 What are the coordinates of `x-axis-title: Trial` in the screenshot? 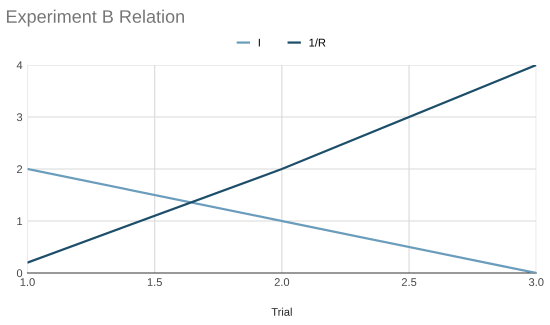 It's located at (282, 312).